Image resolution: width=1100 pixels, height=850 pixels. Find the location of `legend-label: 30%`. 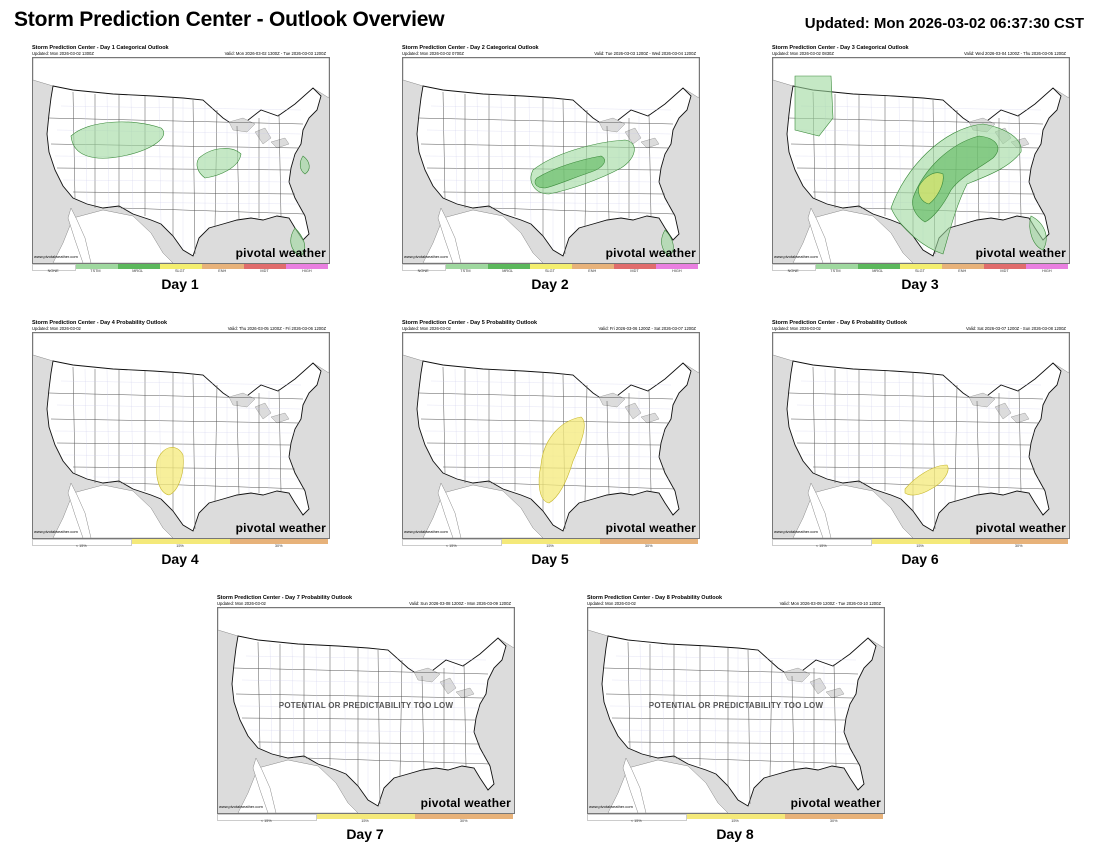

legend-label: 30% is located at coordinates (833, 821).